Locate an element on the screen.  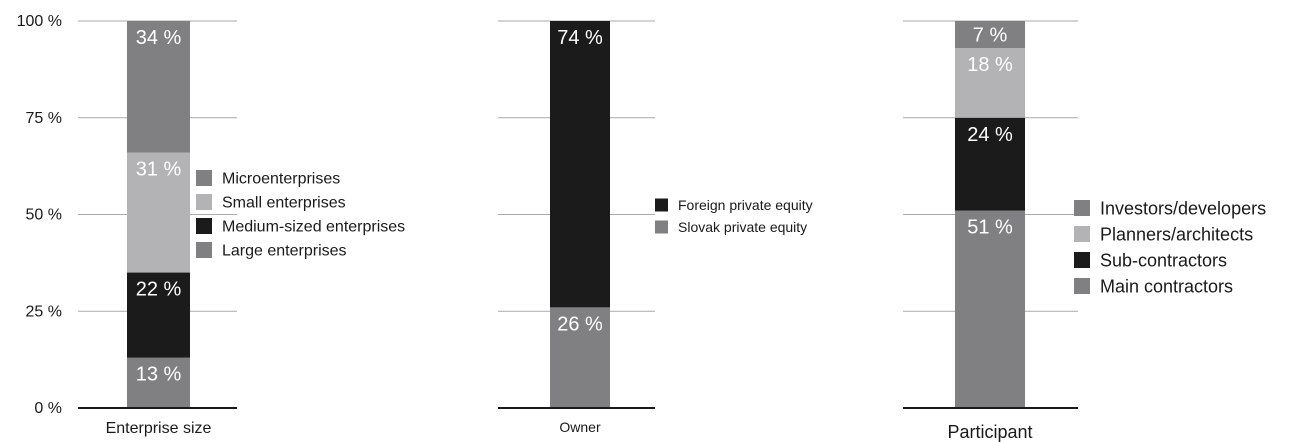
legend-label: Planners/architects is located at coordinates (1176, 234).